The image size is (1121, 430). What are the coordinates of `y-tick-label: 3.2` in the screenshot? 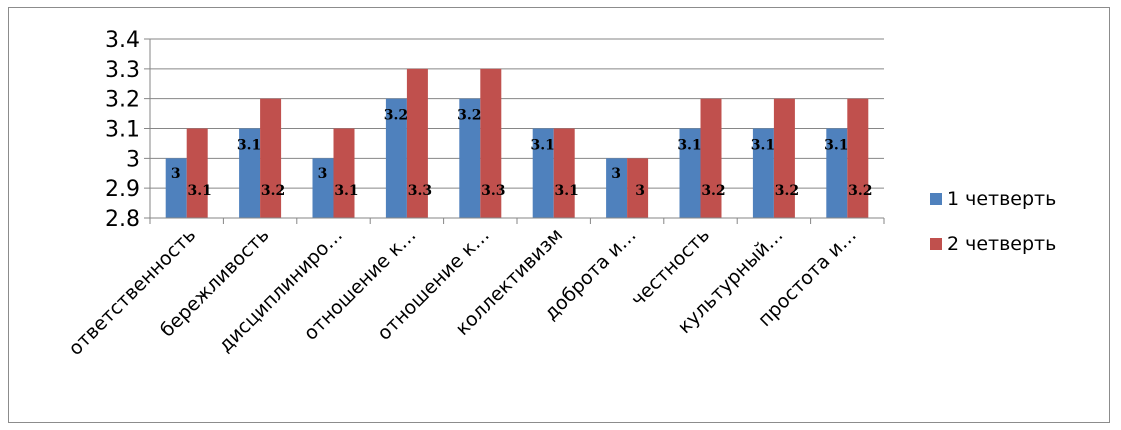 It's located at (122, 100).